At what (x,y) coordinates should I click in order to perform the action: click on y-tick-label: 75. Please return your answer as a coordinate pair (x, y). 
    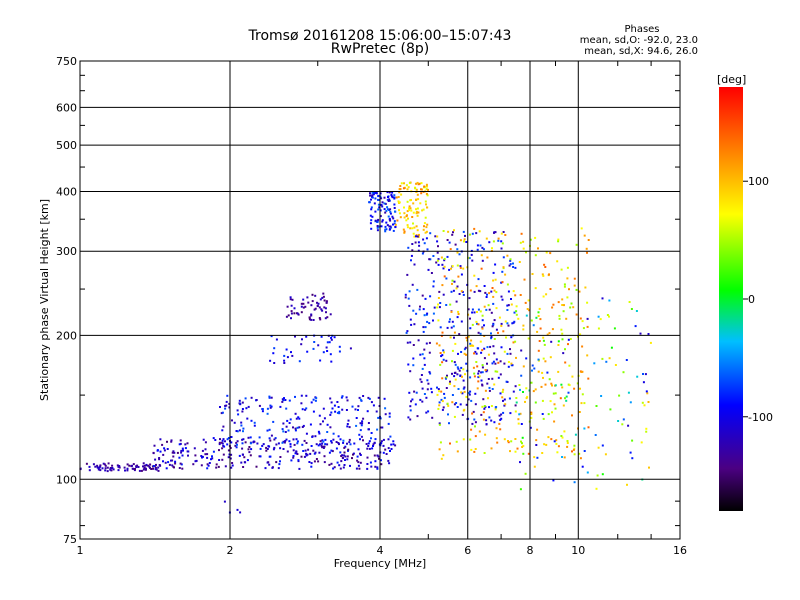
    Looking at the image, I should click on (70, 539).